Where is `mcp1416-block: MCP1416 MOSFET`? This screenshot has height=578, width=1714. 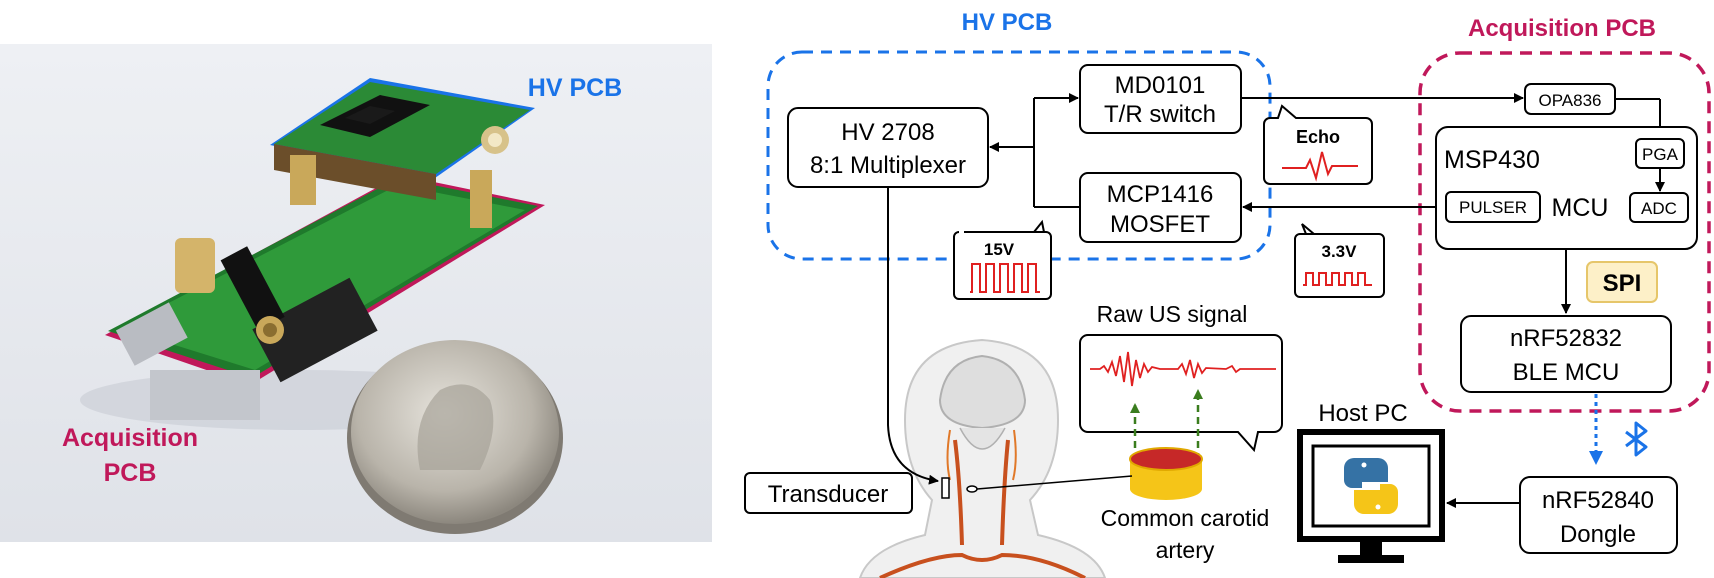
mcp1416-block: MCP1416 MOSFET is located at coordinates (1160, 207).